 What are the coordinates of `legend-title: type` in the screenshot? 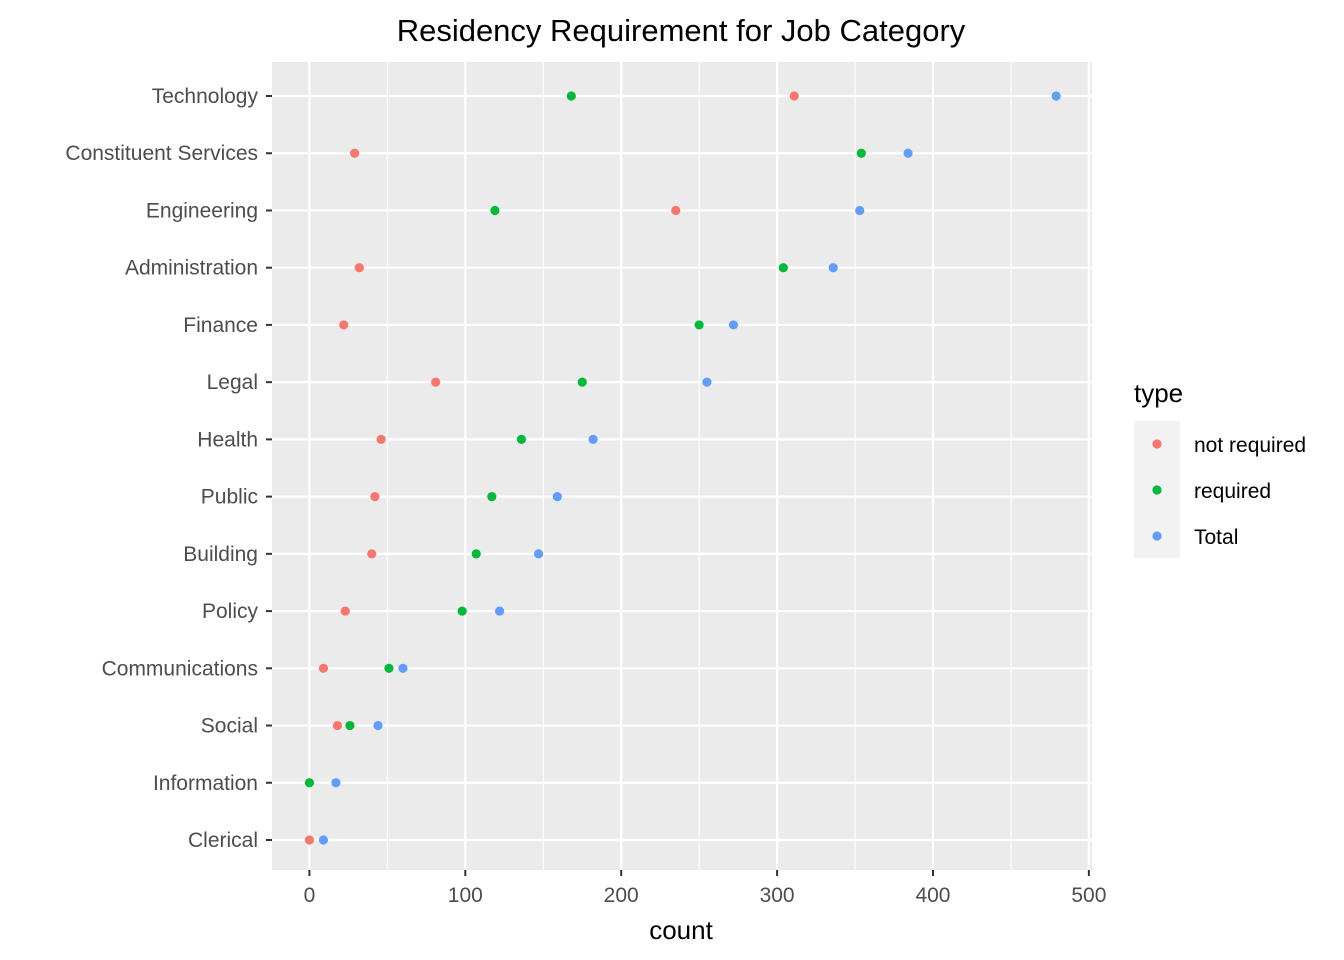 It's located at (1158, 393).